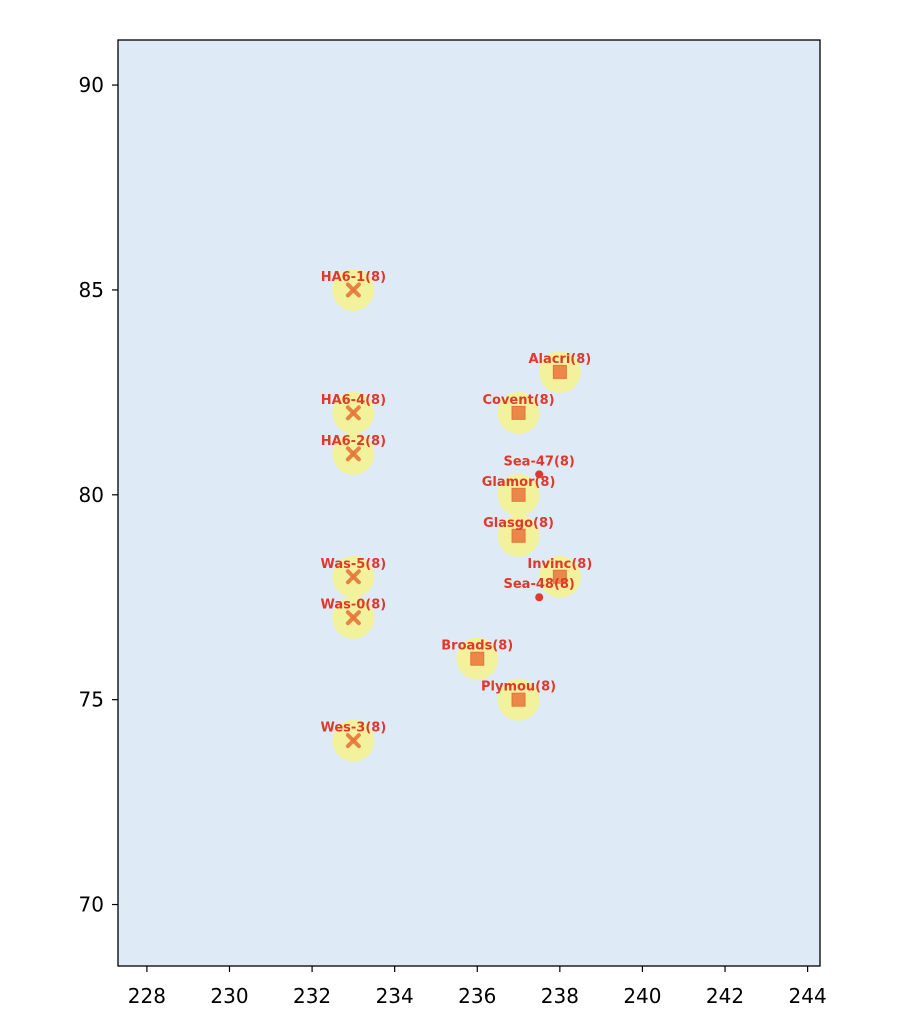 The height and width of the screenshot is (1024, 911). What do you see at coordinates (518, 400) in the screenshot?
I see `point-label: Covent(8)` at bounding box center [518, 400].